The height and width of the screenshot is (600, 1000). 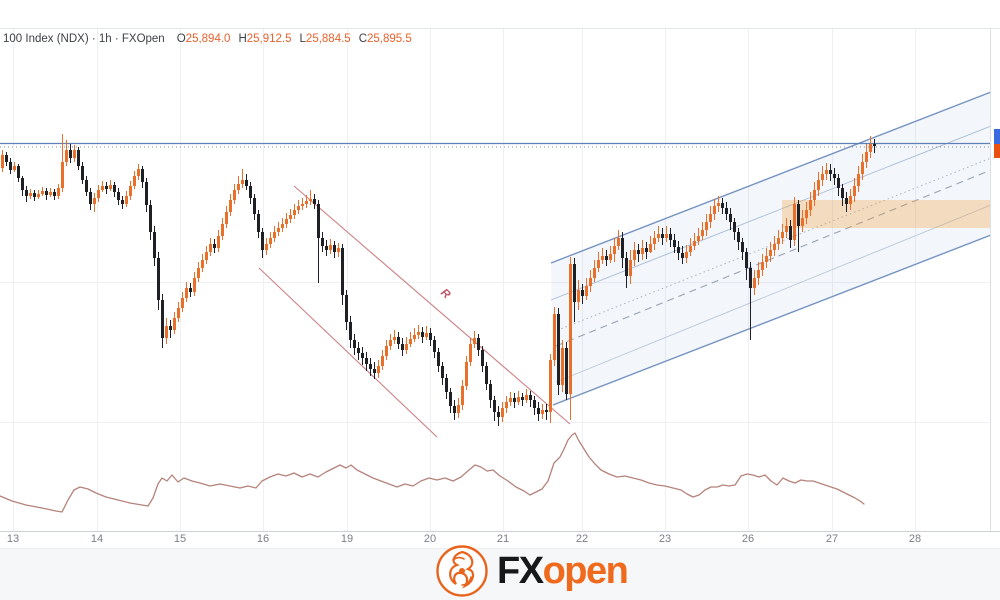 What do you see at coordinates (432, 472) in the screenshot?
I see `indicator-line` at bounding box center [432, 472].